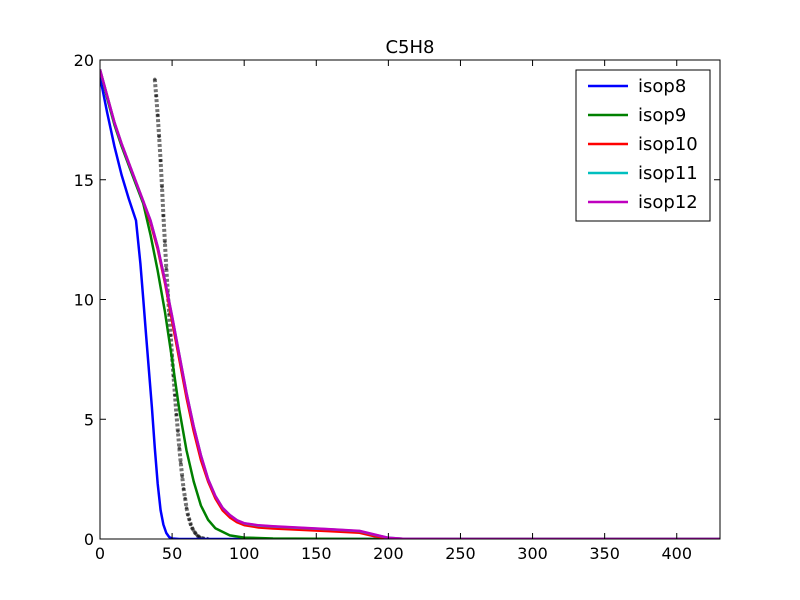  What do you see at coordinates (89, 419) in the screenshot?
I see `y-tick-label: 5` at bounding box center [89, 419].